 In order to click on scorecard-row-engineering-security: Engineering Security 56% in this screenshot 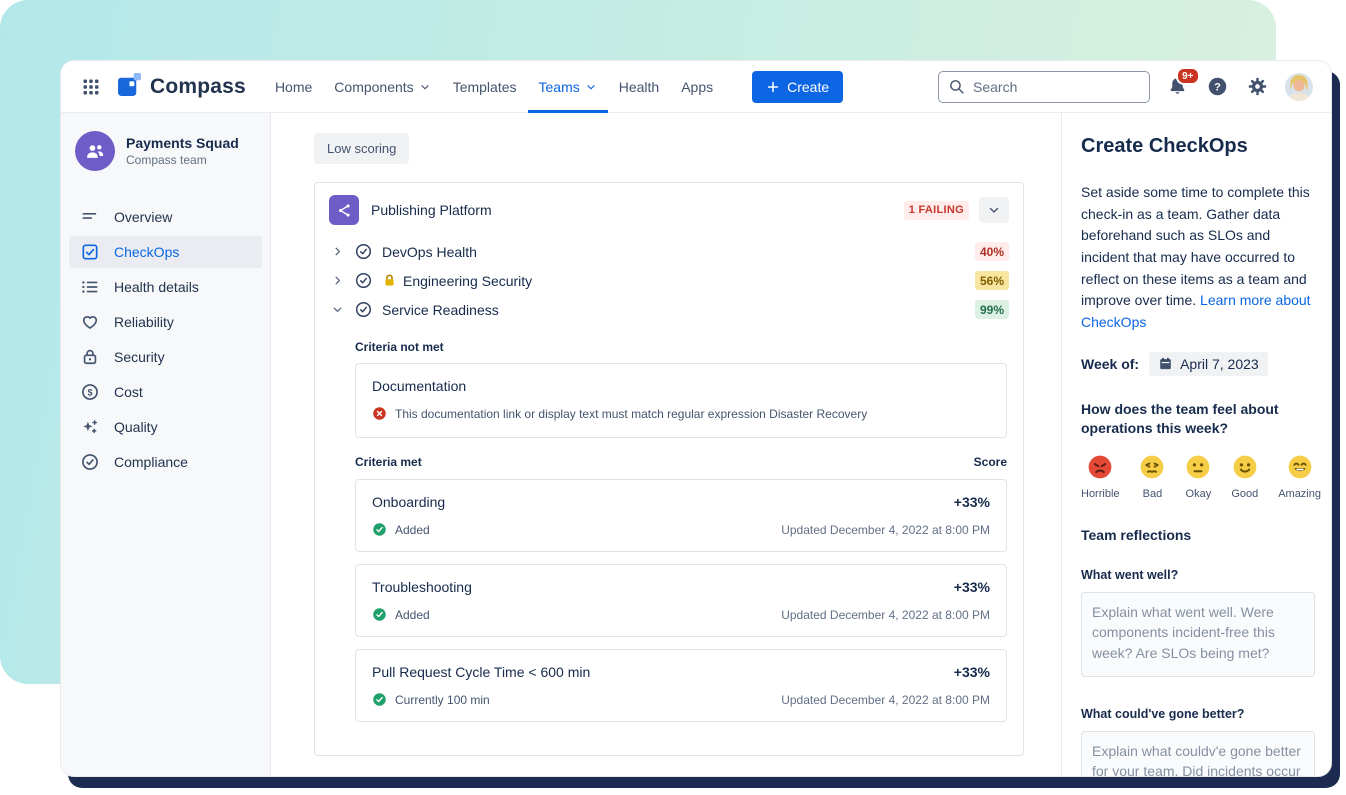, I will do `click(669, 280)`.